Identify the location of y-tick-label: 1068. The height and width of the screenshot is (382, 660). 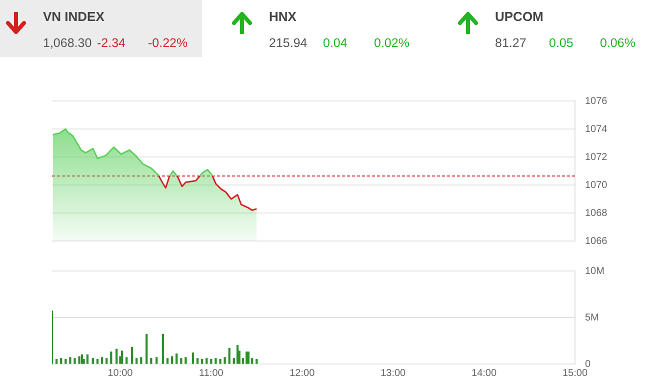
(596, 213).